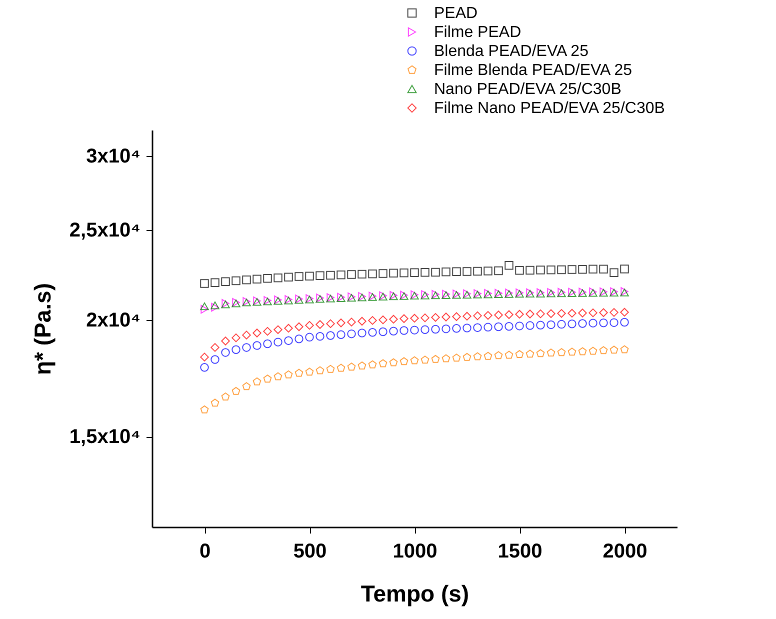 This screenshot has width=776, height=619. I want to click on legend-label: Nano PEAD/EVA 25/C30B, so click(528, 89).